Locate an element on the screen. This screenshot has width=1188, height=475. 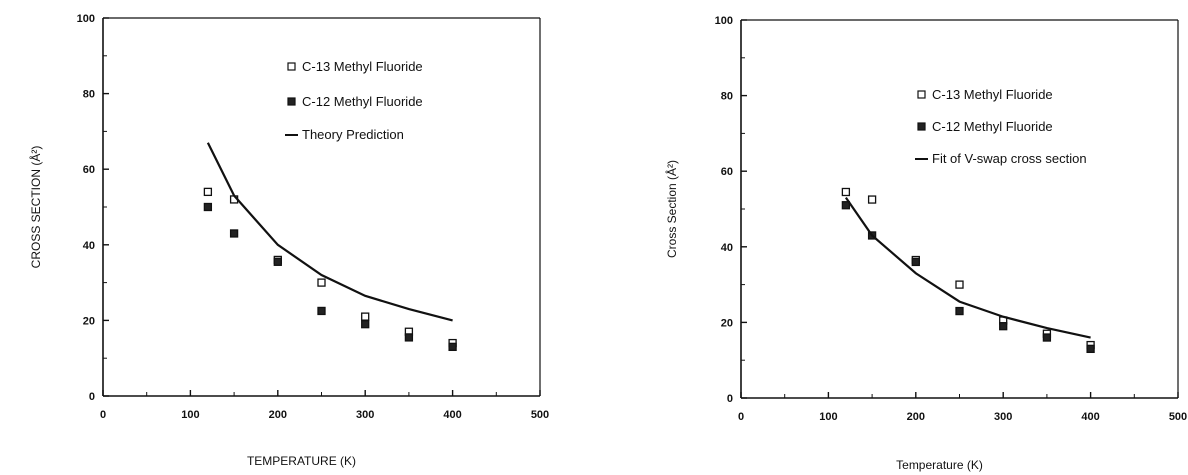
legend-label: Theory Prediction is located at coordinates (353, 134).